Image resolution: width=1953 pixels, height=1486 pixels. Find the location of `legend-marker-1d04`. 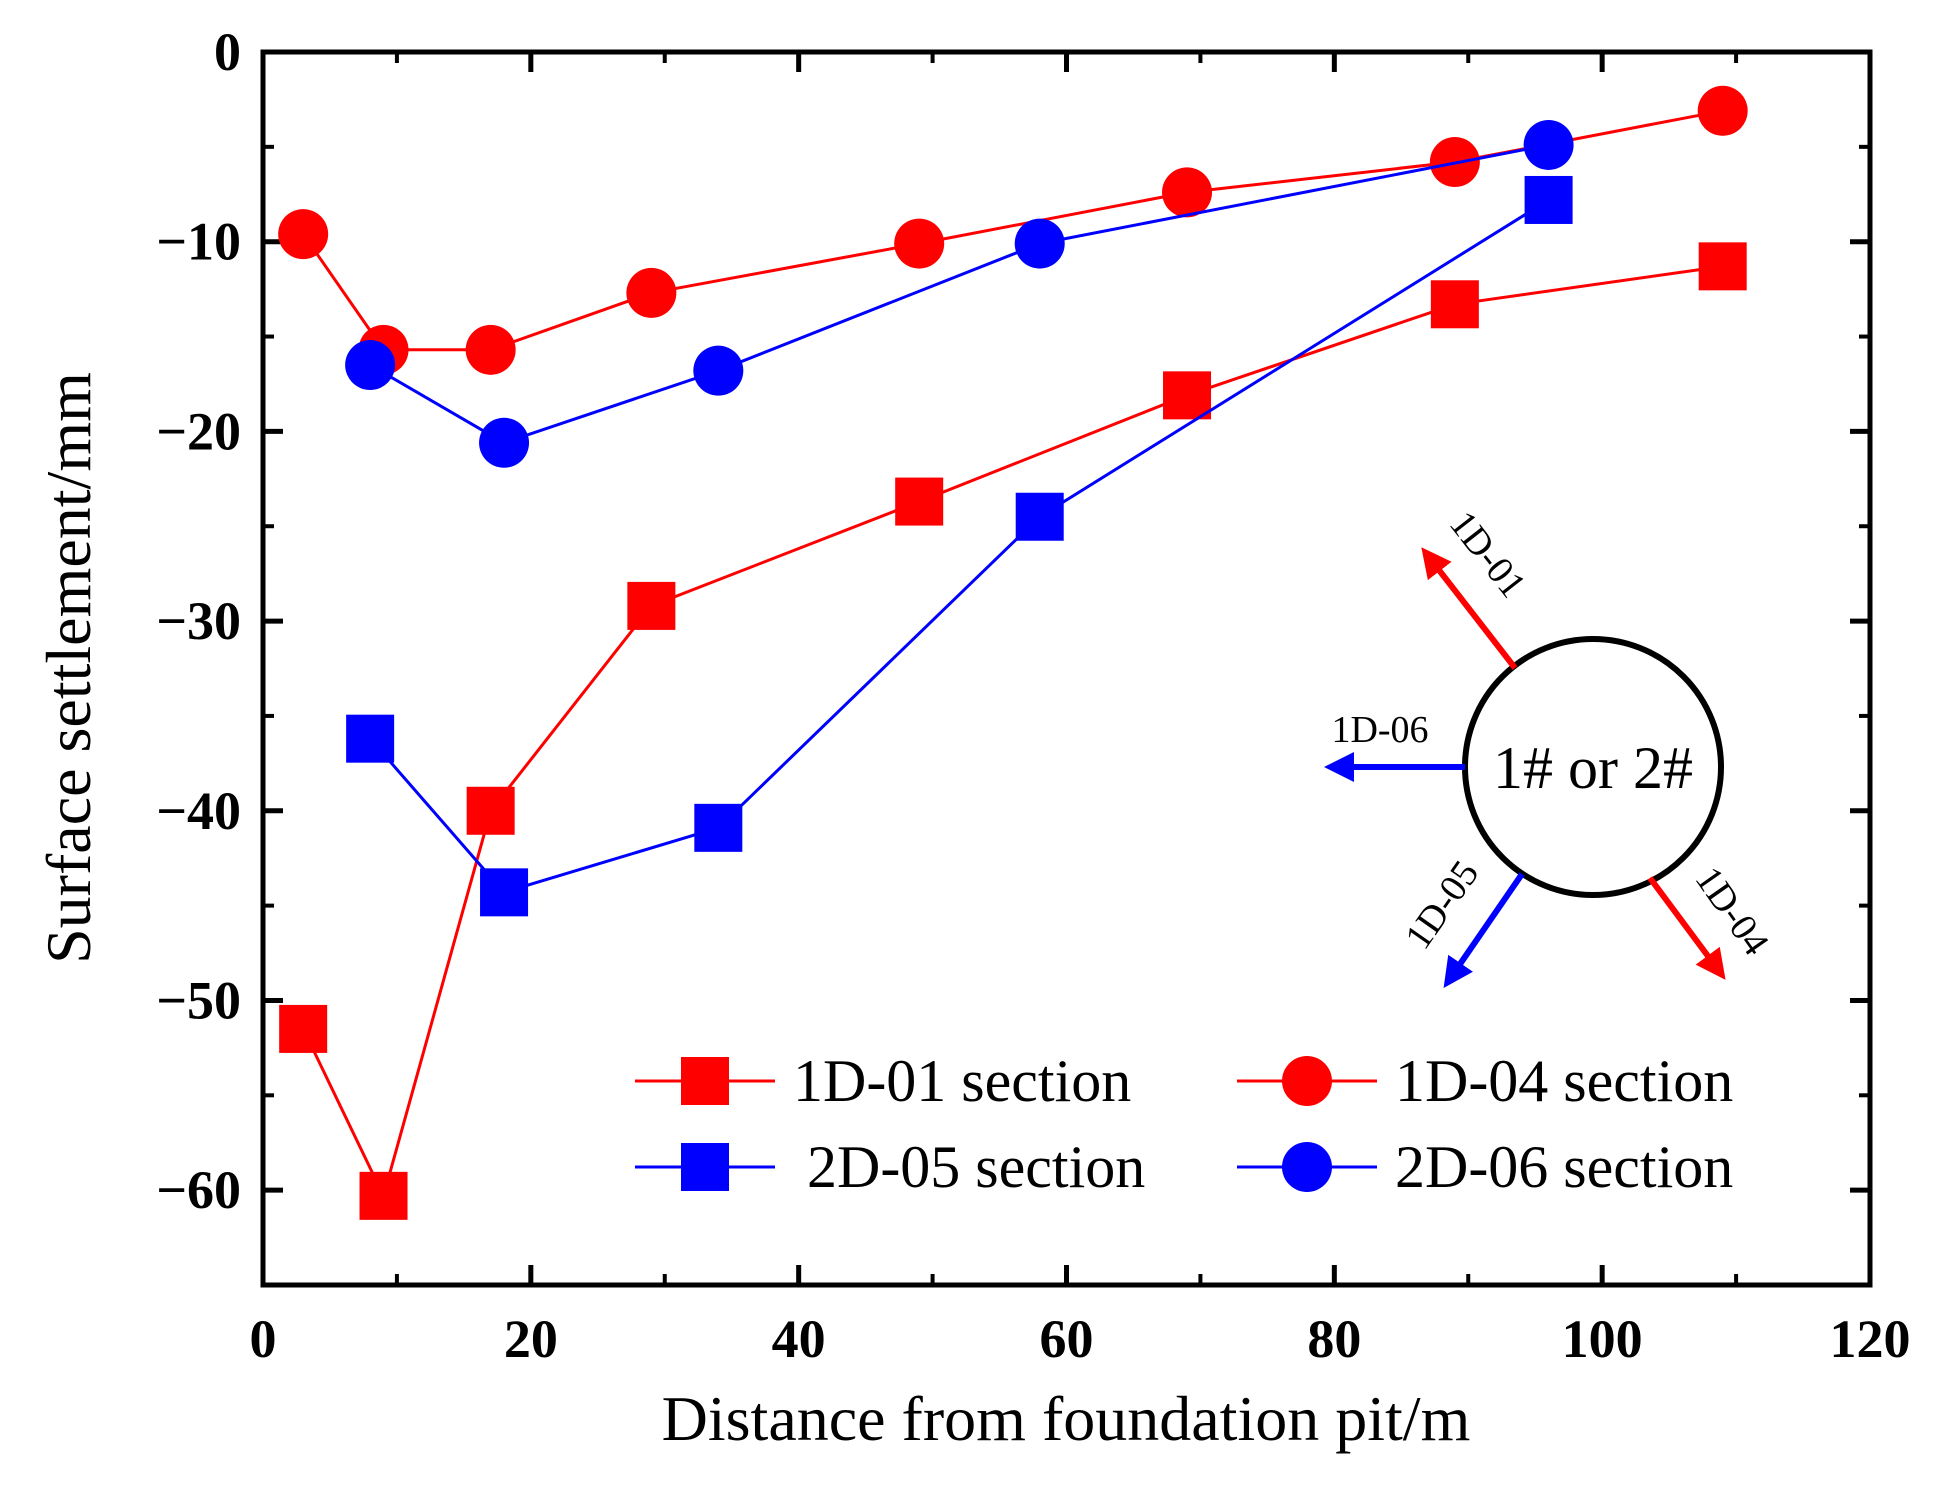

legend-marker-1d04 is located at coordinates (1307, 1081).